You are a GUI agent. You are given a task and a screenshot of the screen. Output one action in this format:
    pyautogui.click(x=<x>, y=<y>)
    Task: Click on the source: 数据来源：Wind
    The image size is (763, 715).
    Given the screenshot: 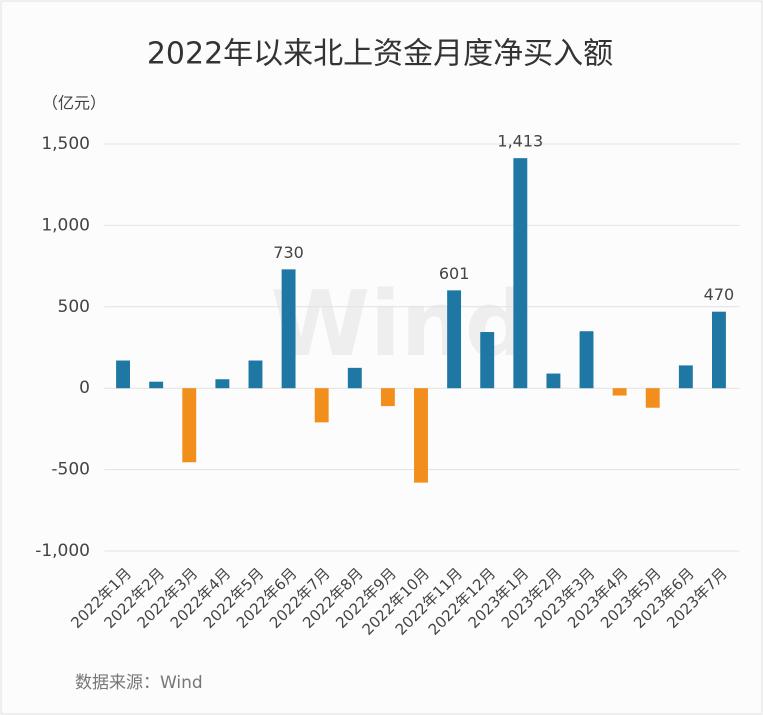 What is the action you would take?
    pyautogui.click(x=139, y=683)
    